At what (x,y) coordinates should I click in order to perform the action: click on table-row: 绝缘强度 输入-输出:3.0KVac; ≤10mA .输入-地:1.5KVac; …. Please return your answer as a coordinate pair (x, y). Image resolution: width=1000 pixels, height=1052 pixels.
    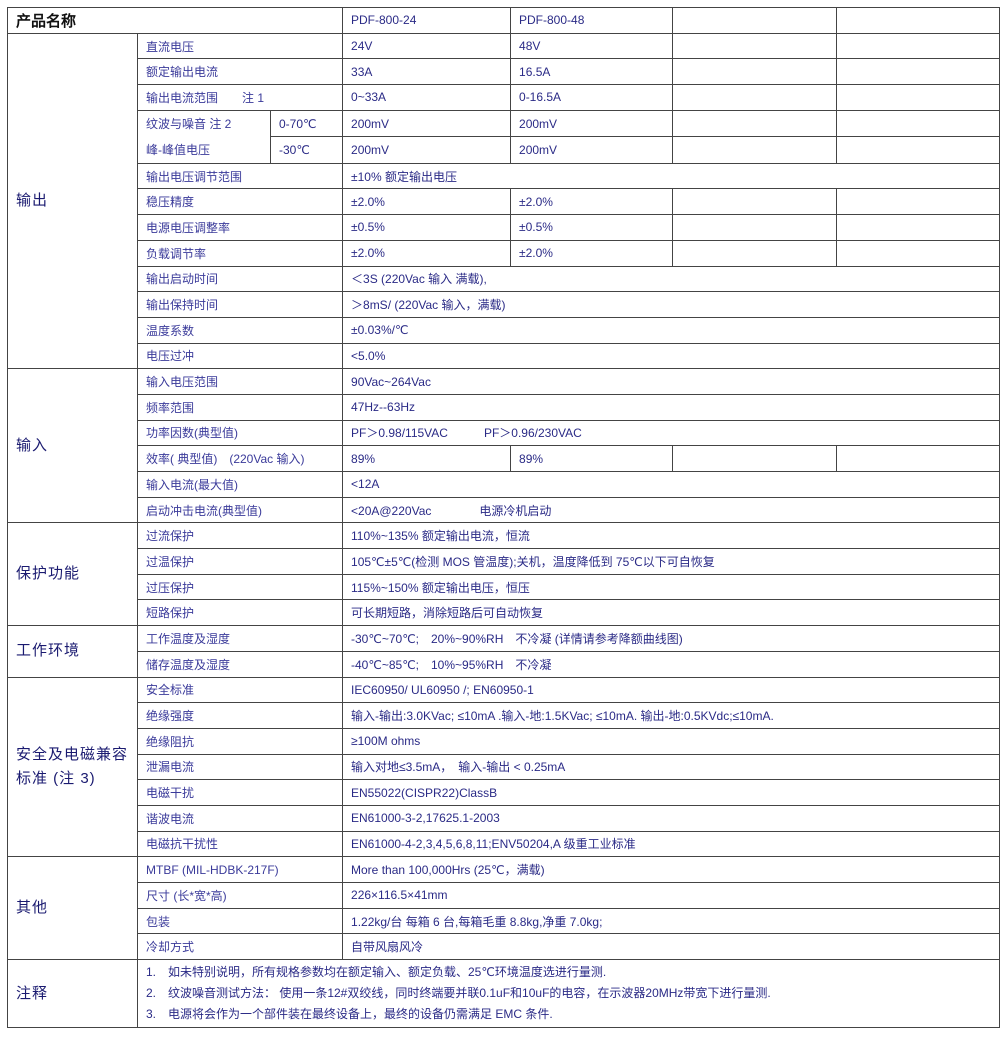
    Looking at the image, I should click on (504, 715).